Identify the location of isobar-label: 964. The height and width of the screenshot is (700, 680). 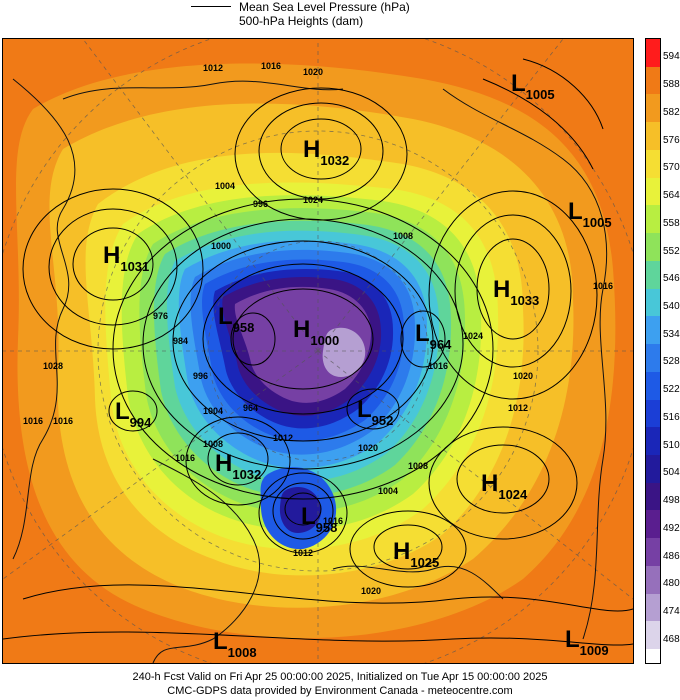
(250, 408).